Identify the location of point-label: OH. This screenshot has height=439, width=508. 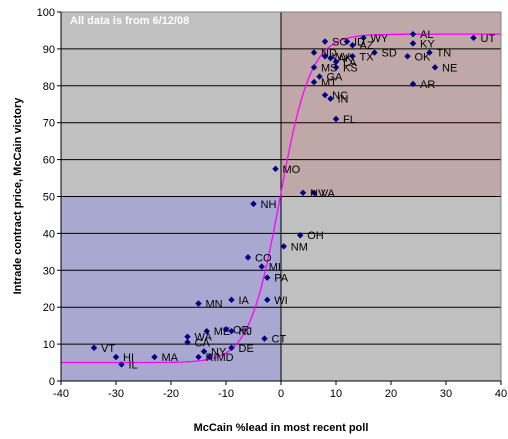
(315, 236).